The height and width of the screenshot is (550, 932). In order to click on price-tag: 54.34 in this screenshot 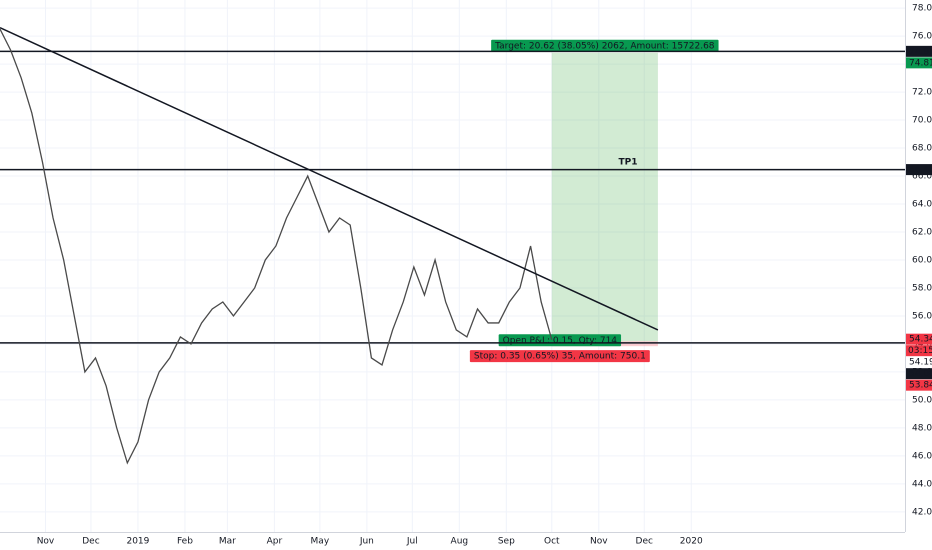, I will do `click(920, 340)`.